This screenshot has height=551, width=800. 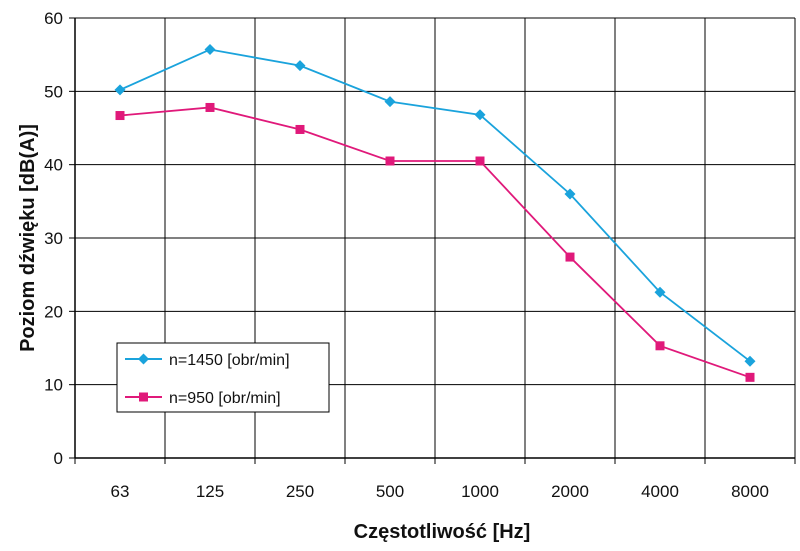 What do you see at coordinates (53, 18) in the screenshot?
I see `y-tick-label: 60` at bounding box center [53, 18].